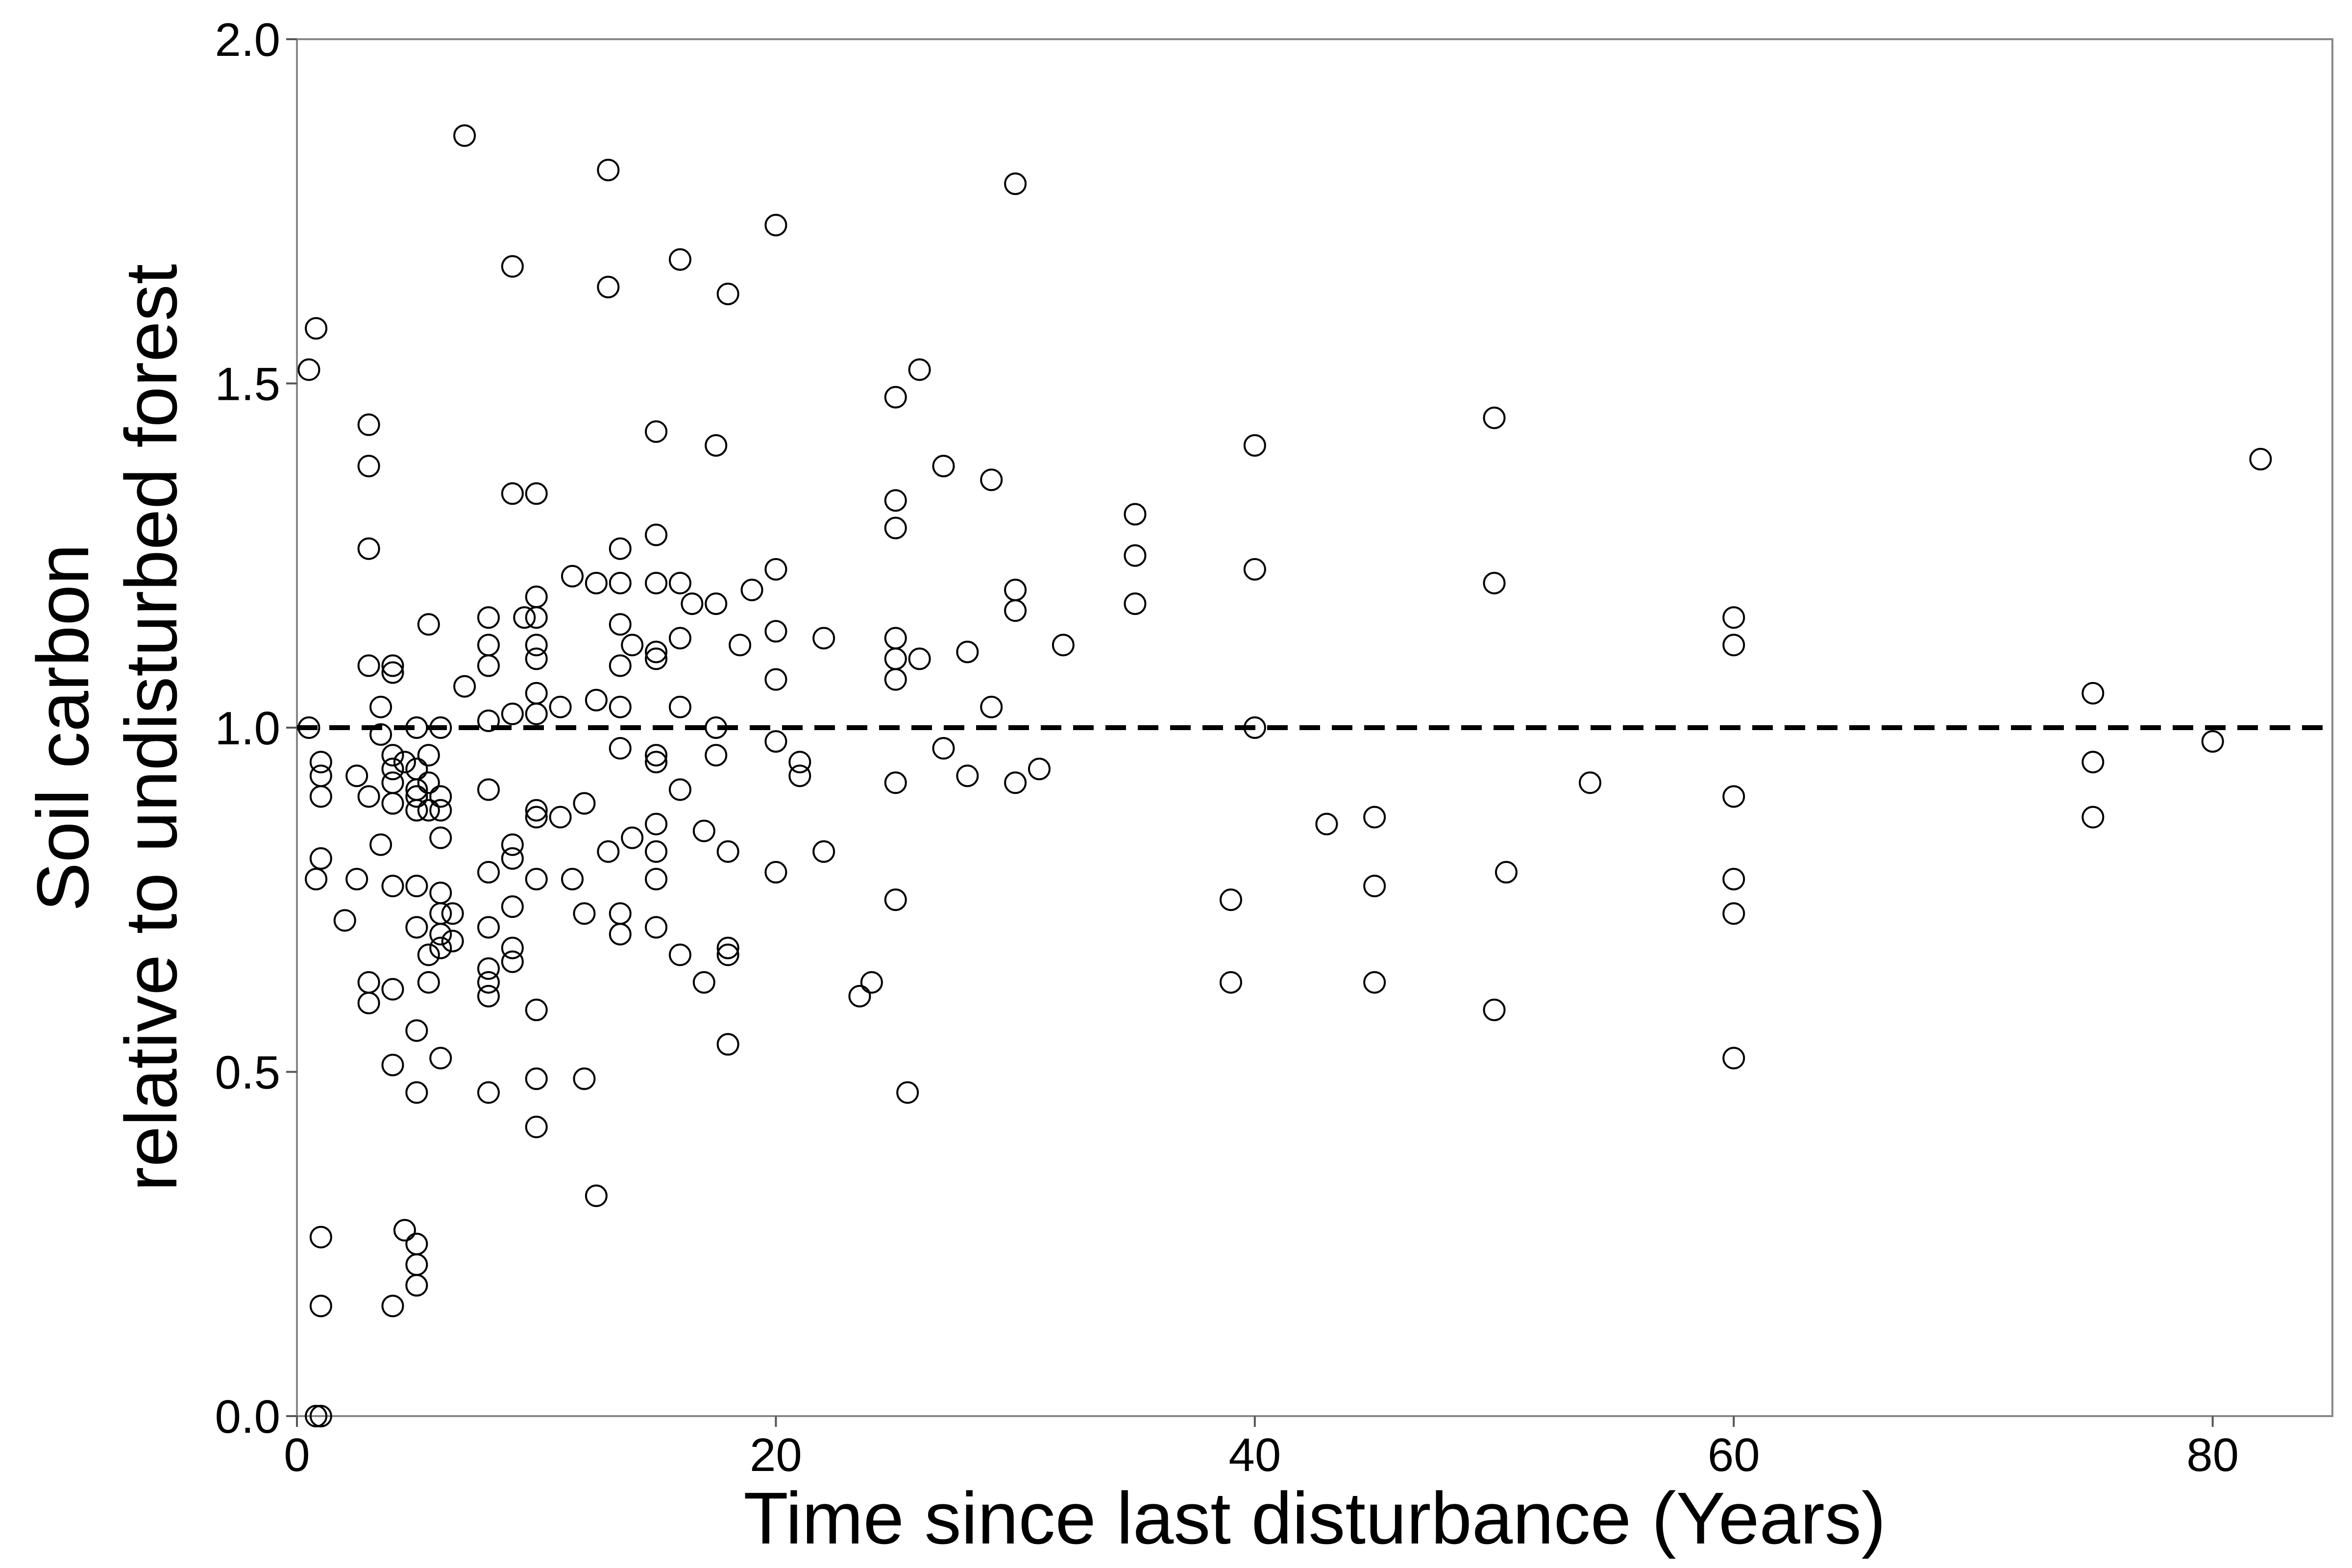 Image resolution: width=2352 pixels, height=1568 pixels. What do you see at coordinates (247, 728) in the screenshot?
I see `y-tick-label: 1.0` at bounding box center [247, 728].